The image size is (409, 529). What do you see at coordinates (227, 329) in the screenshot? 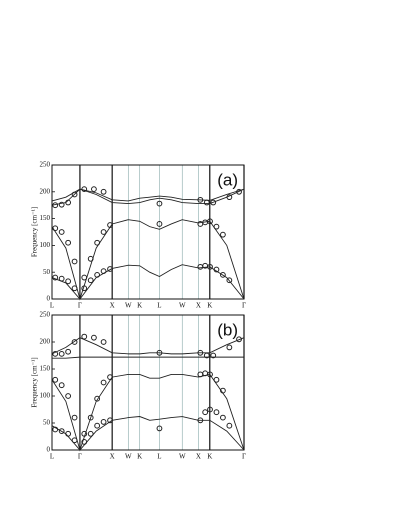
I see `panel-label: (b)` at bounding box center [227, 329].